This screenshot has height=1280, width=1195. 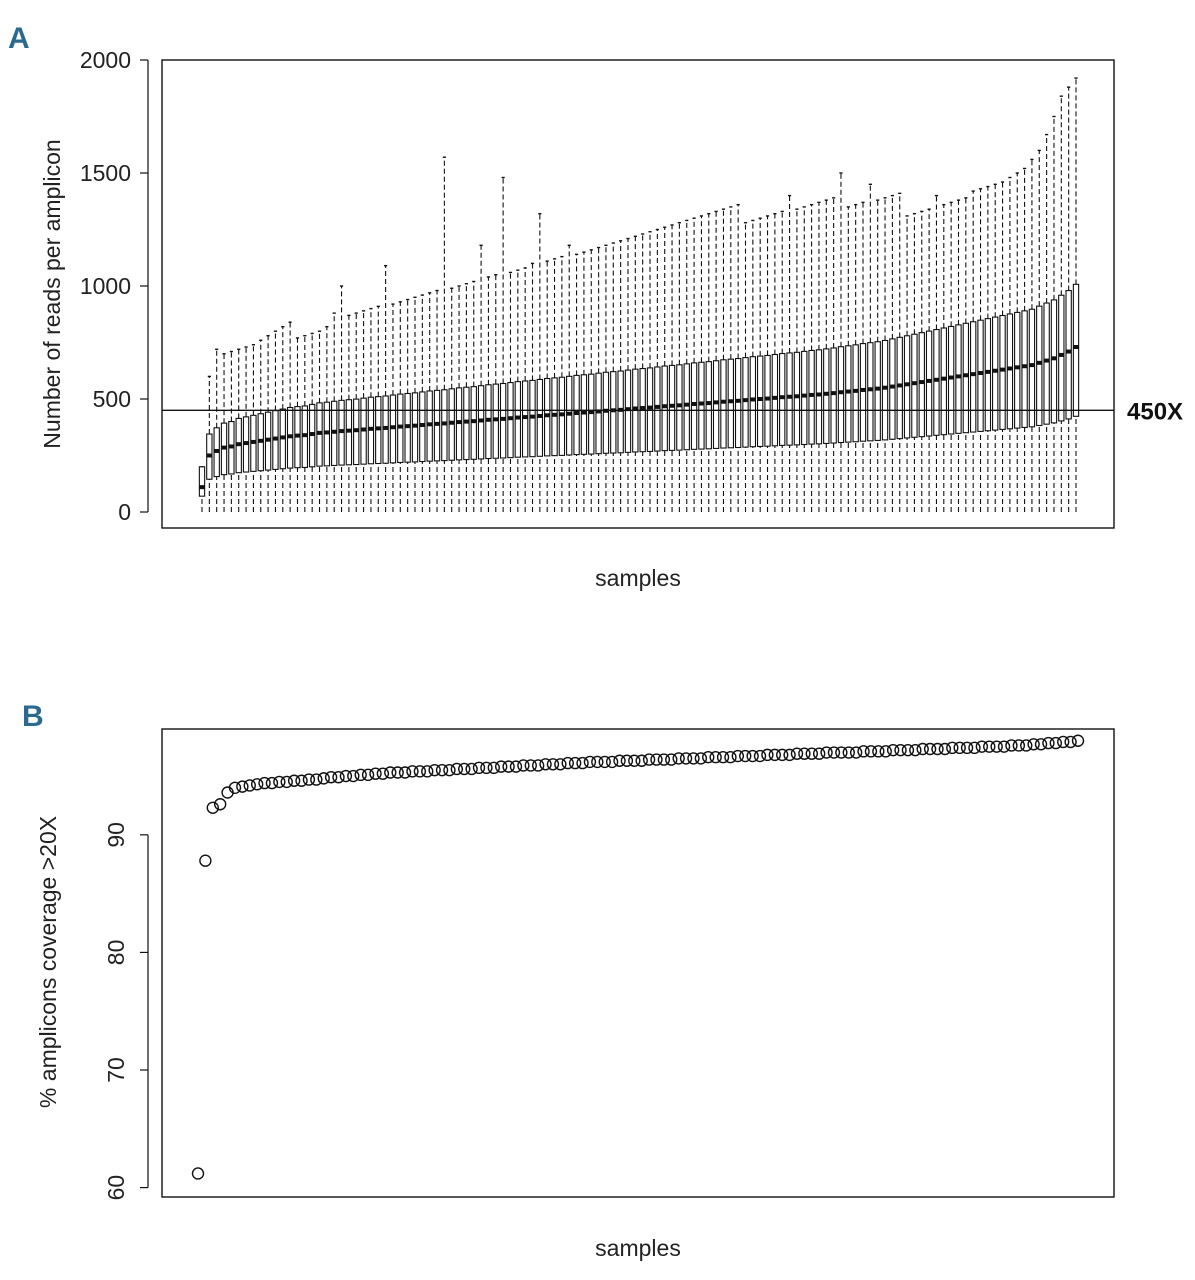 I want to click on panel-b-y-axis-title: % amplicons coverage >20X, so click(x=48, y=962).